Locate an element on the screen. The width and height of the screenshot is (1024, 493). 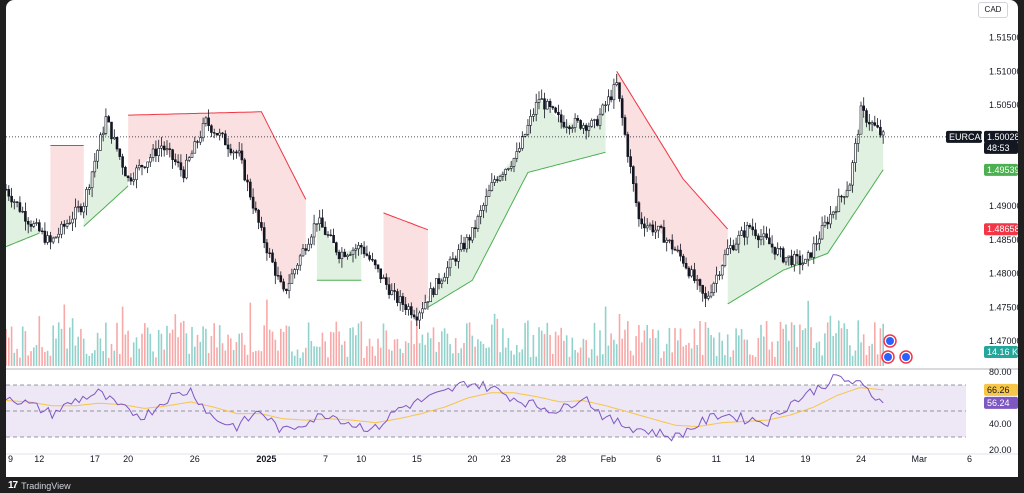
price-axis-tick: 1.49000 is located at coordinates (1003, 206).